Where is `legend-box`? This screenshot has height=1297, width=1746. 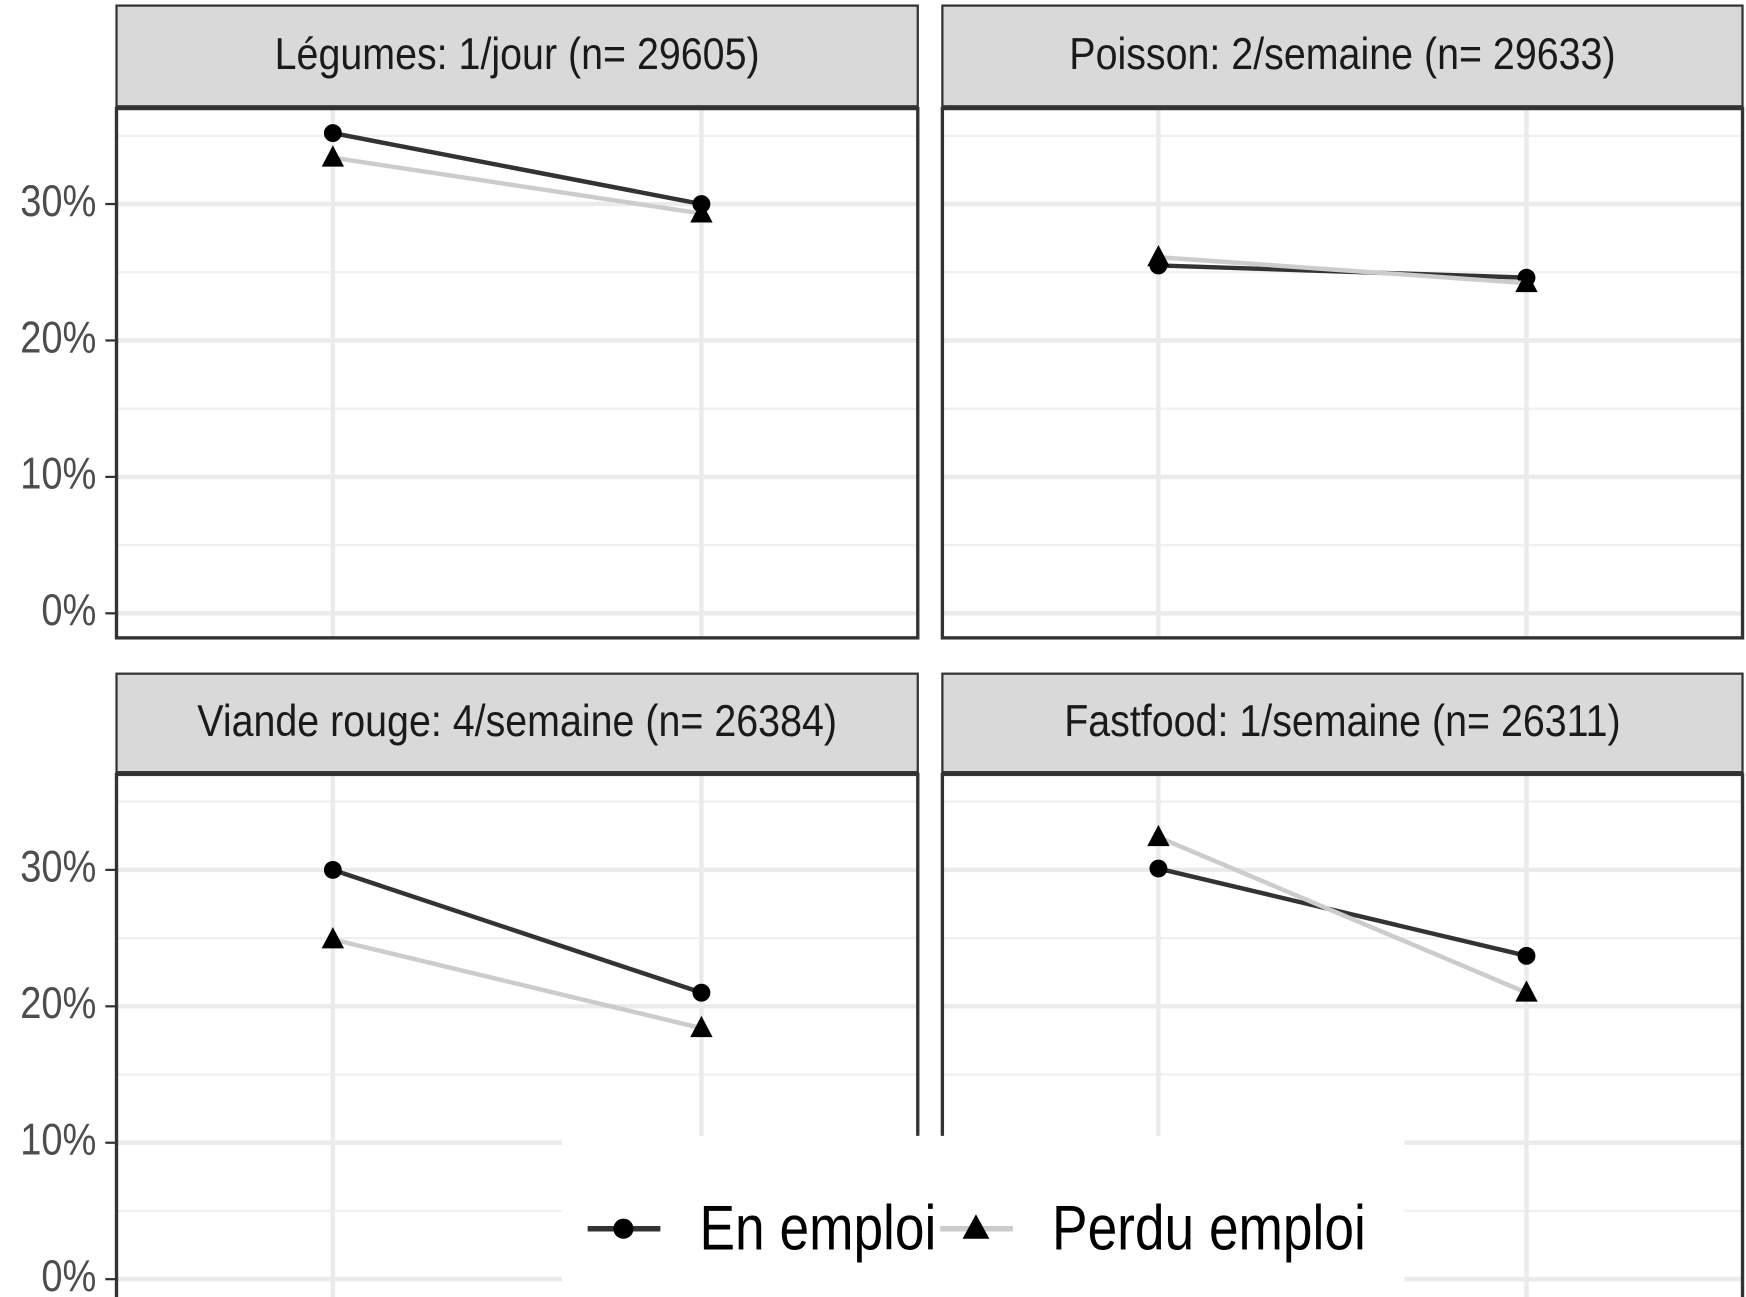 legend-box is located at coordinates (983, 1216).